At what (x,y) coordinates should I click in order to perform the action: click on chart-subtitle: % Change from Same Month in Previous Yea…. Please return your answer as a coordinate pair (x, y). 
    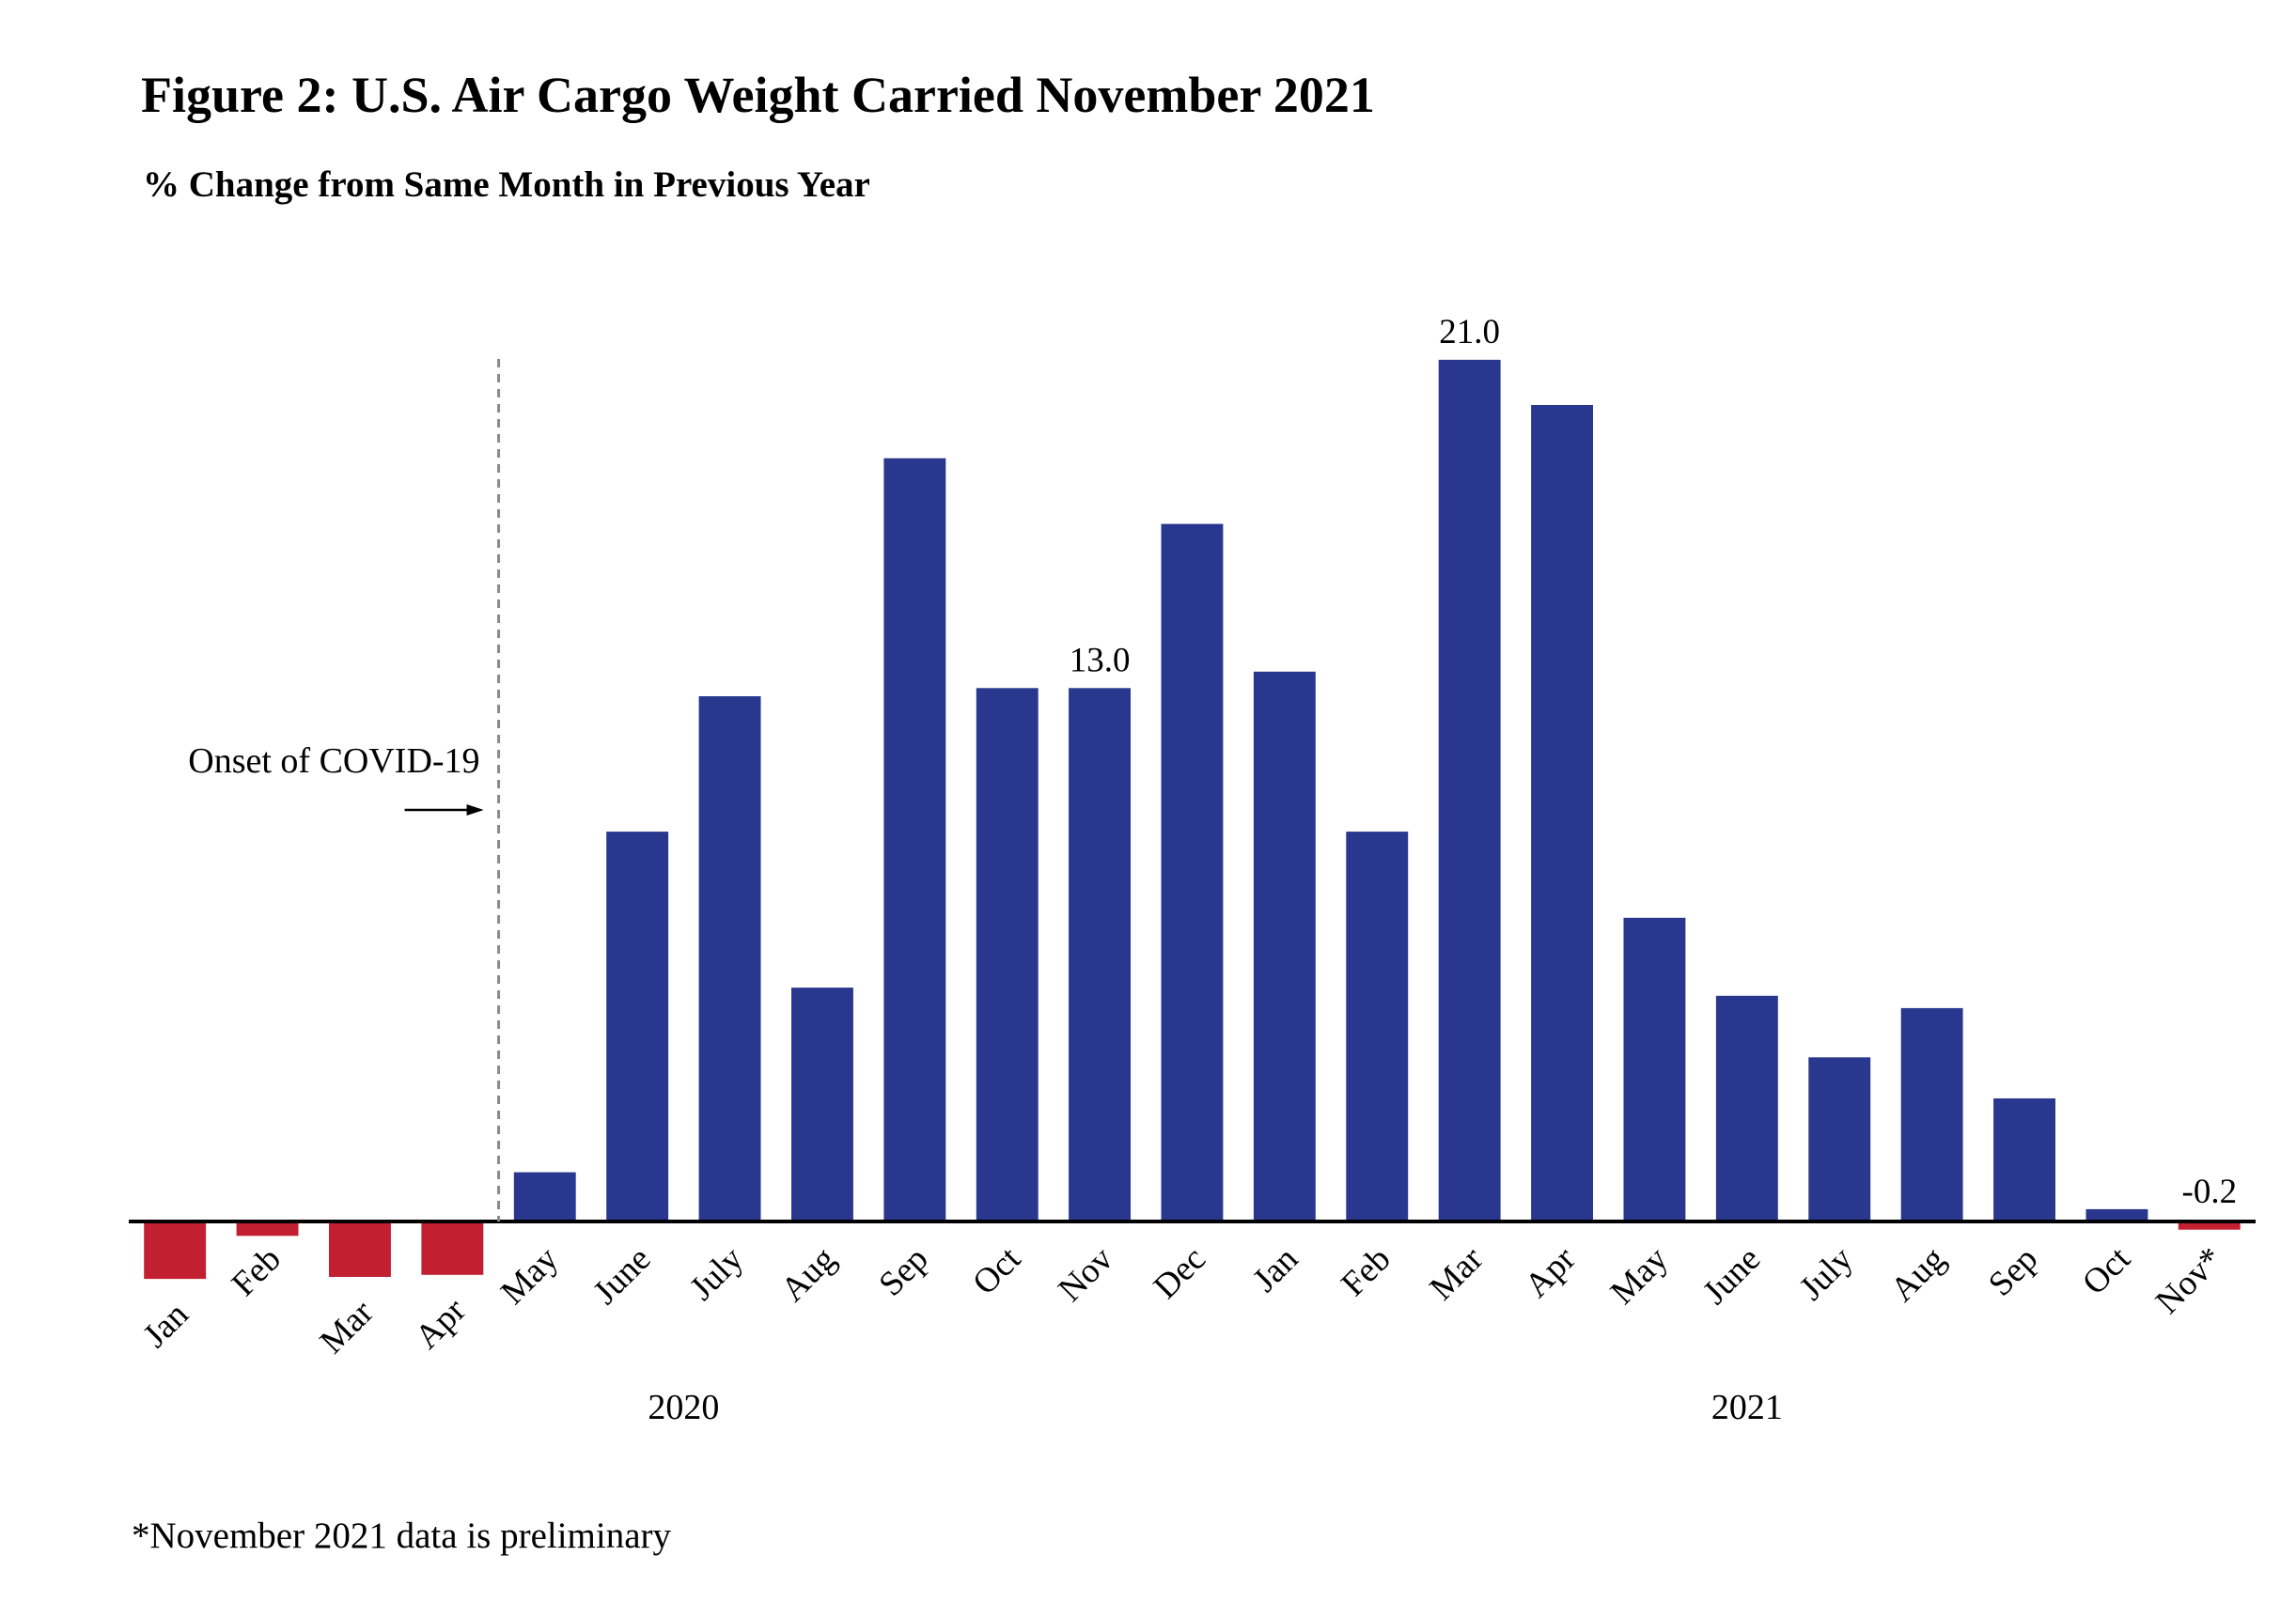
    Looking at the image, I should click on (506, 185).